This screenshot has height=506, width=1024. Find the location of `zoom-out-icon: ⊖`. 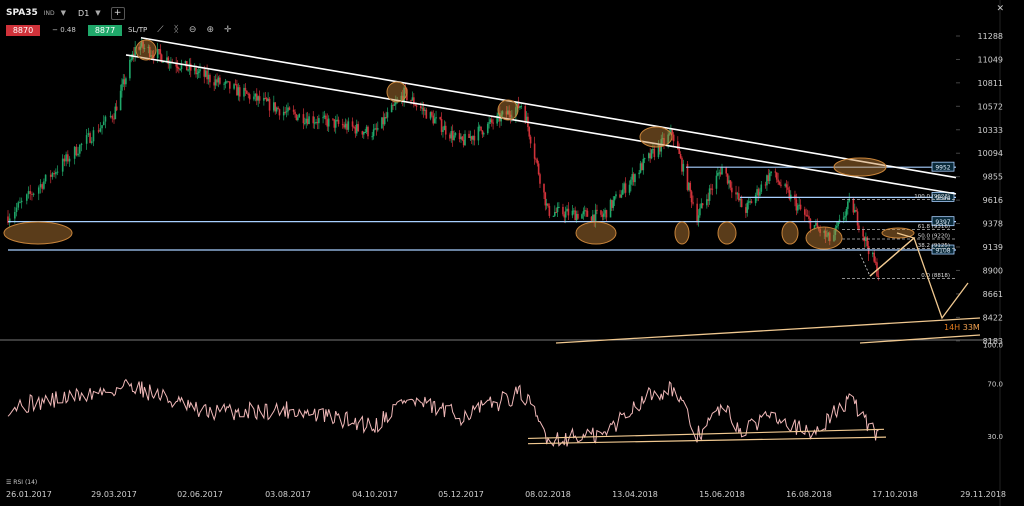

zoom-out-icon: ⊖ is located at coordinates (192, 30).